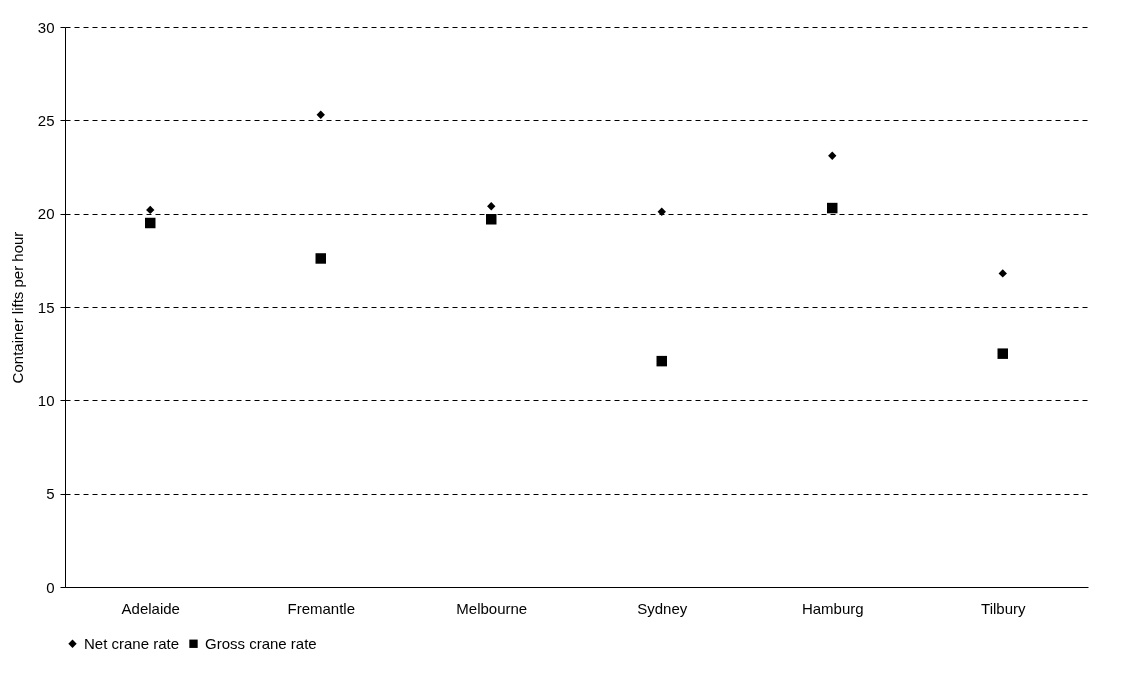  What do you see at coordinates (1003, 608) in the screenshot?
I see `x-tick-label: Tilbury` at bounding box center [1003, 608].